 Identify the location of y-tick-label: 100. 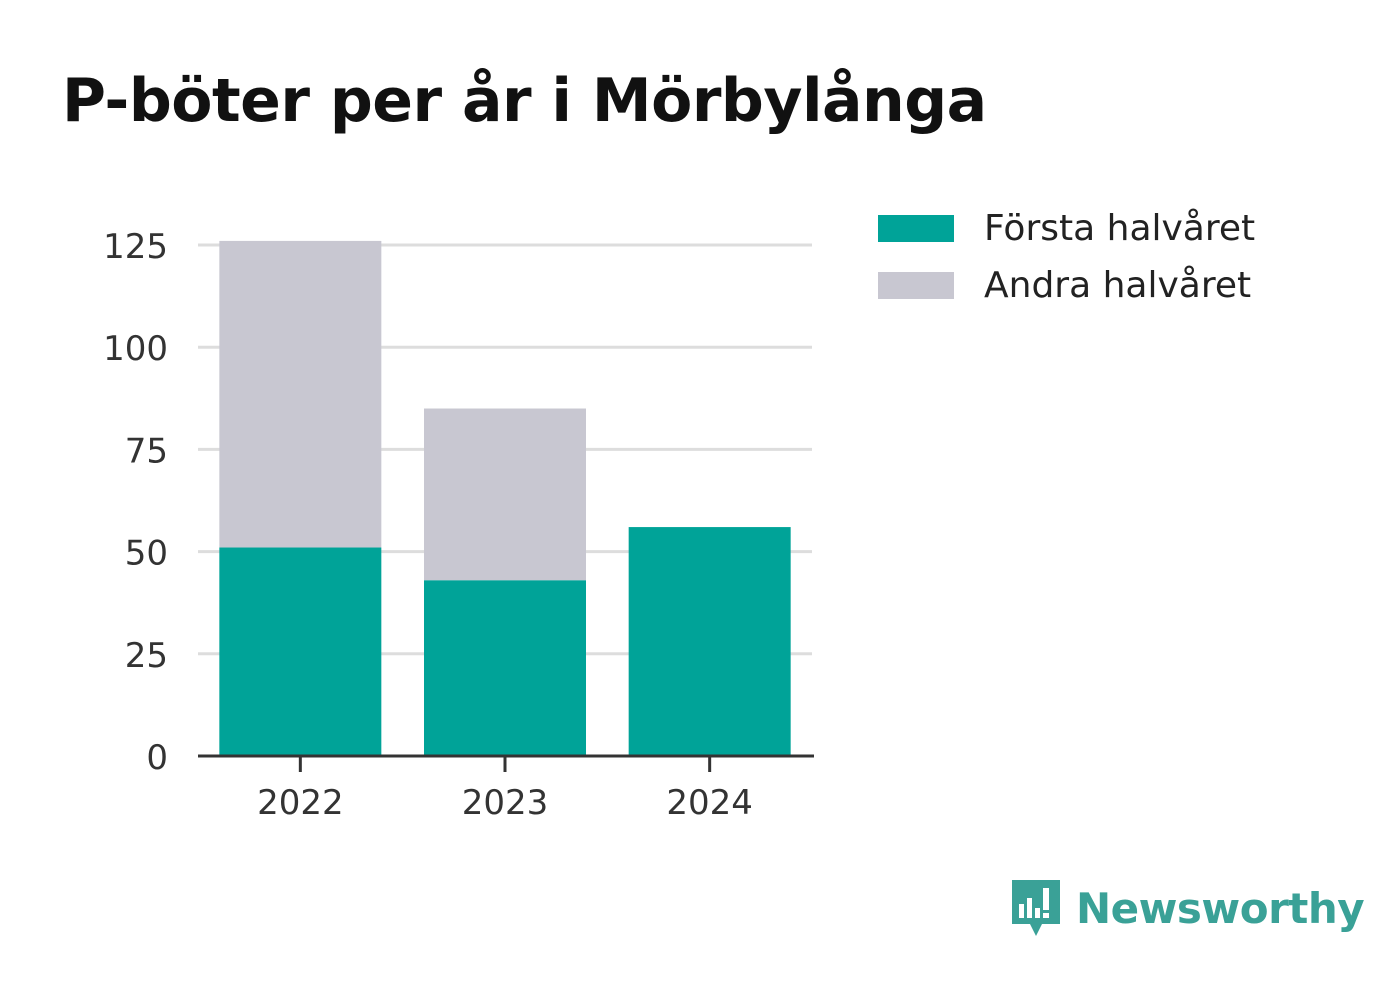
(135, 349).